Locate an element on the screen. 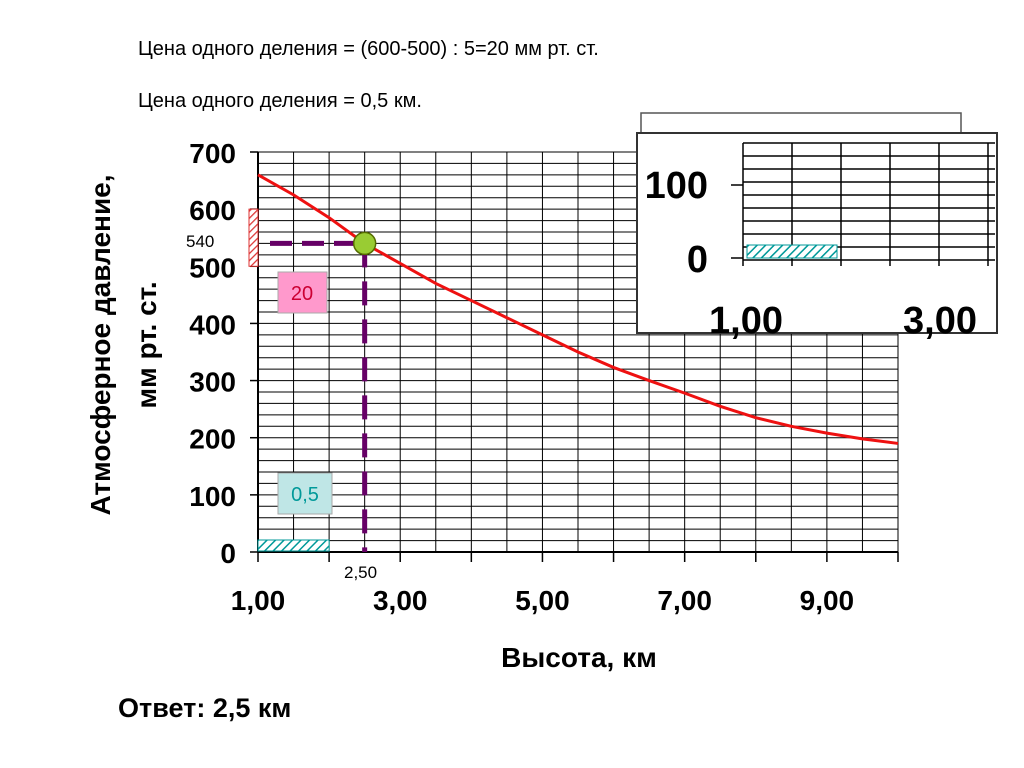 This screenshot has width=1024, height=768. inset-frame is located at coordinates (817, 233).